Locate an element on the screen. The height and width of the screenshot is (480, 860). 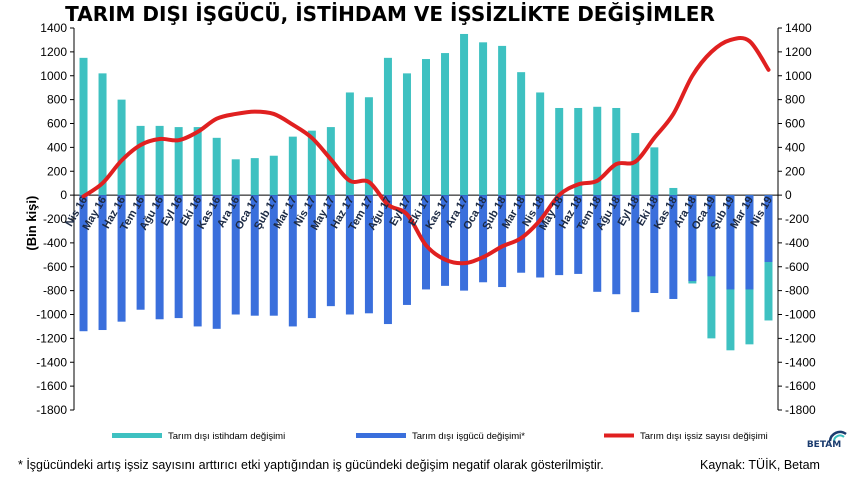
y-tick-label-right: -1600 is located at coordinates (800, 386).